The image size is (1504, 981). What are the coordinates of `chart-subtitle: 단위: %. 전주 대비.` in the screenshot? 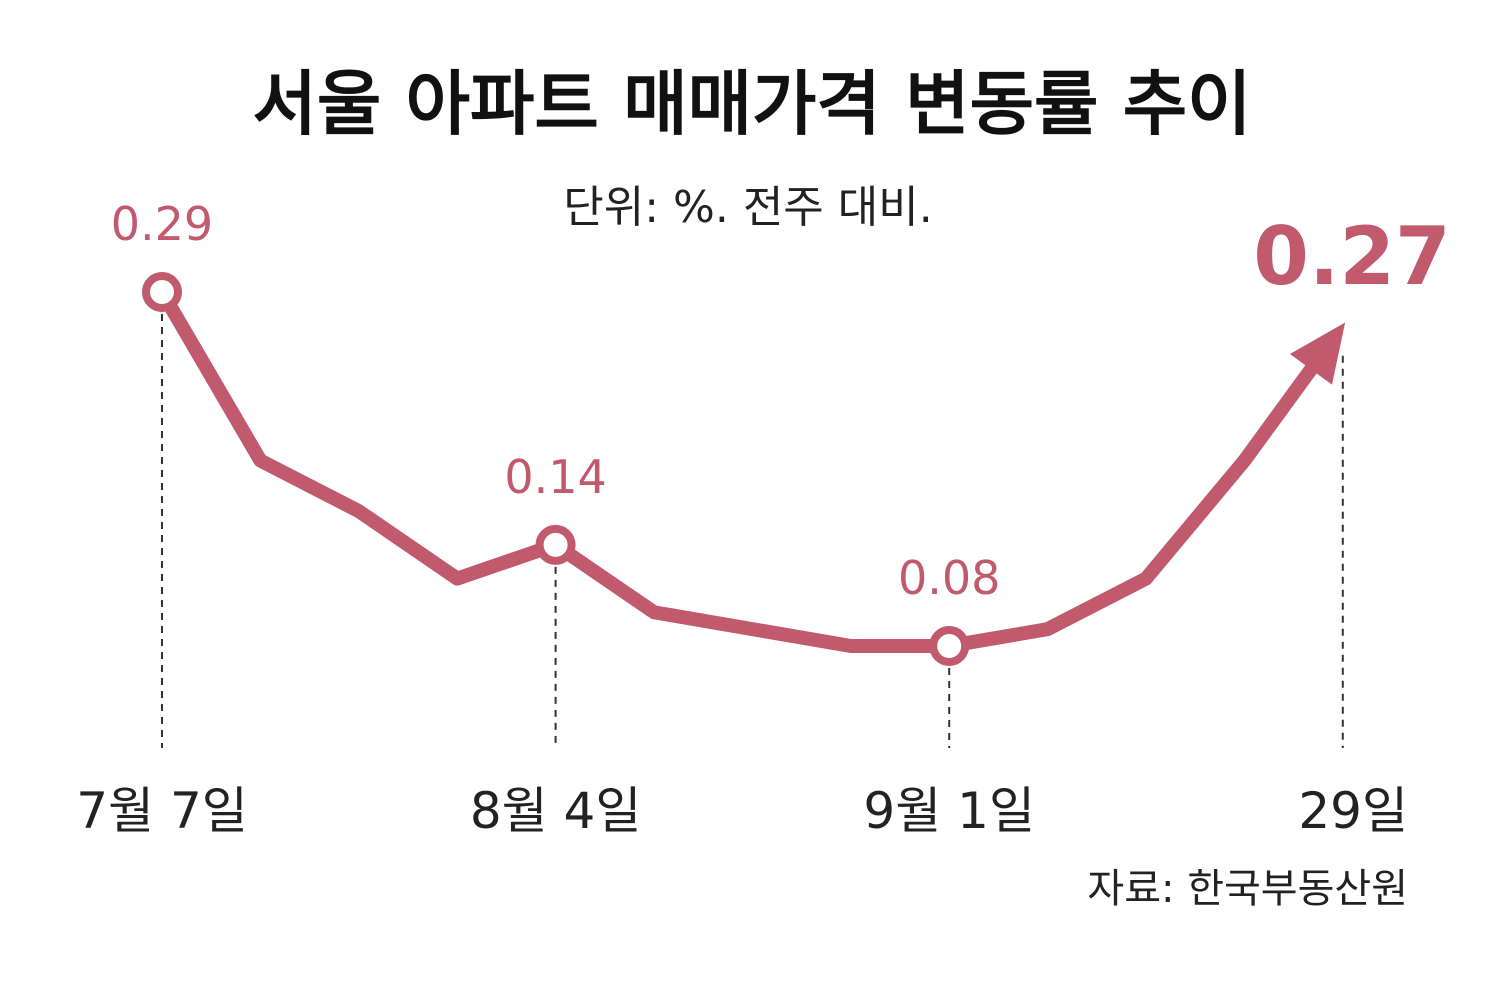 It's located at (747, 207).